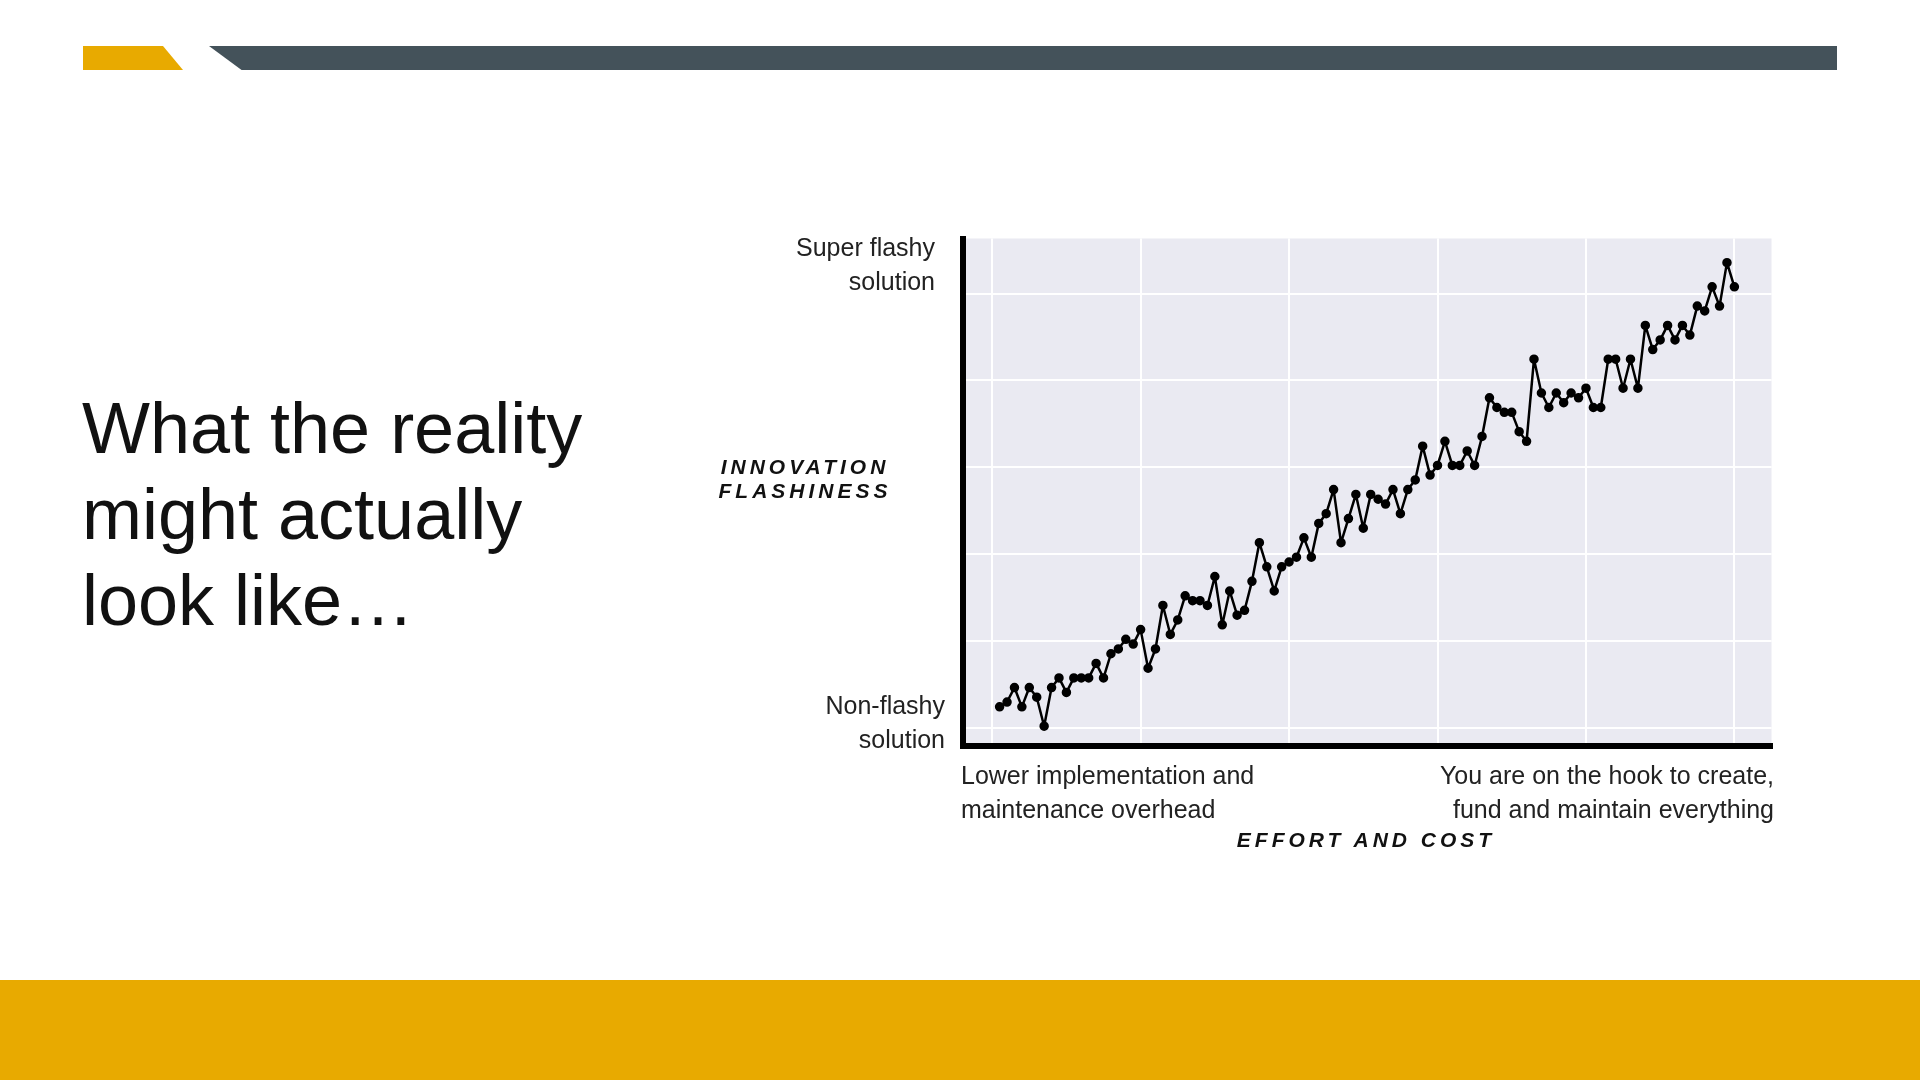 Image resolution: width=1920 pixels, height=1080 pixels. I want to click on text: Super flashy solution, so click(865, 264).